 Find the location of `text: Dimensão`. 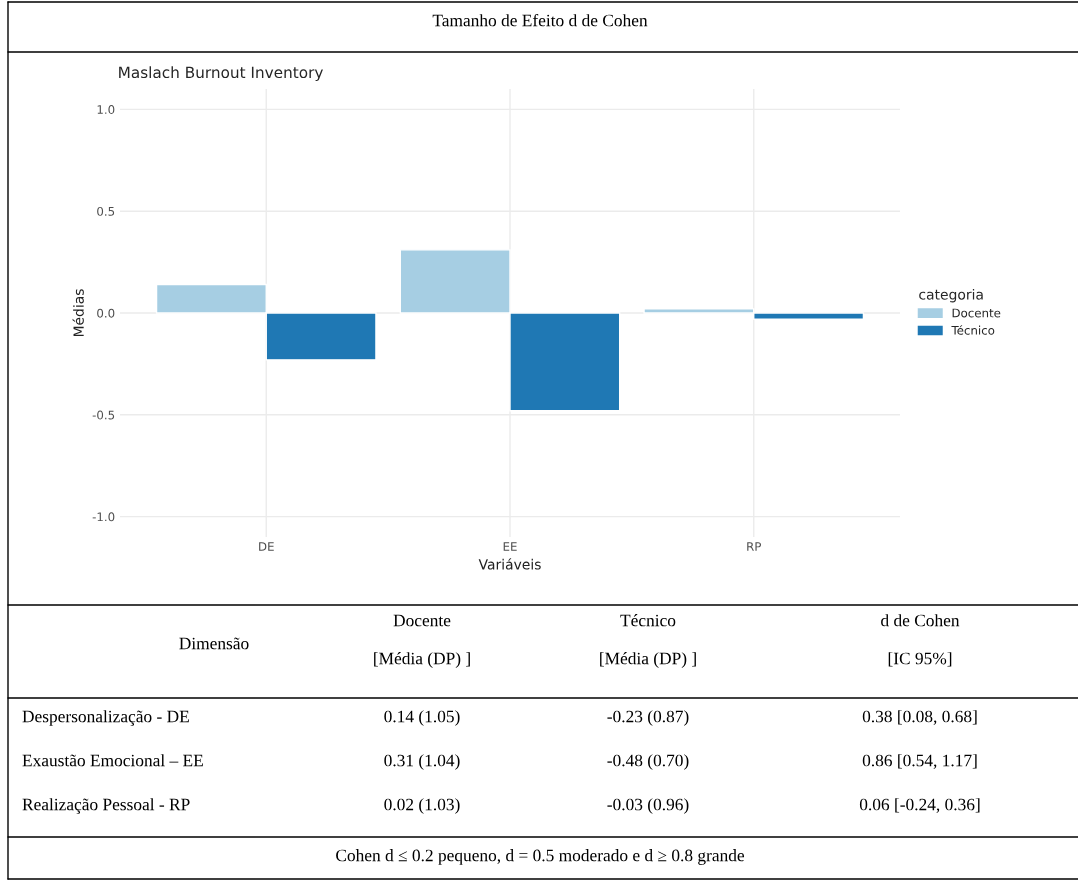

text: Dimensão is located at coordinates (214, 643).